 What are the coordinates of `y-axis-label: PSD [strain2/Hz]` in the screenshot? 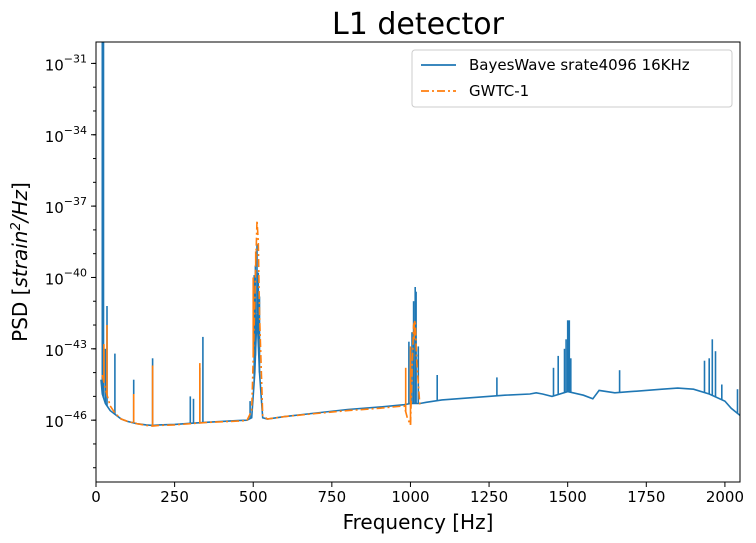 It's located at (20, 262).